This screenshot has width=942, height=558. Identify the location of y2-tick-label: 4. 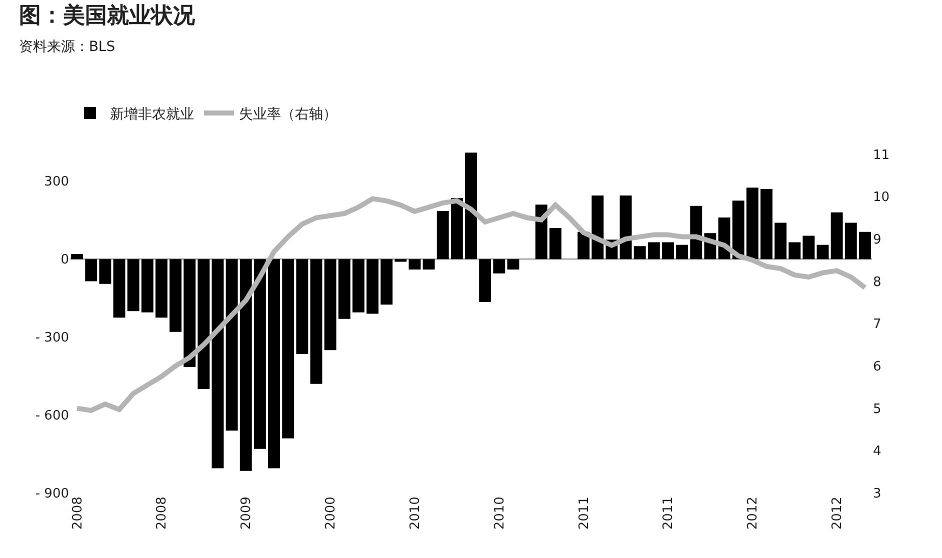
(877, 452).